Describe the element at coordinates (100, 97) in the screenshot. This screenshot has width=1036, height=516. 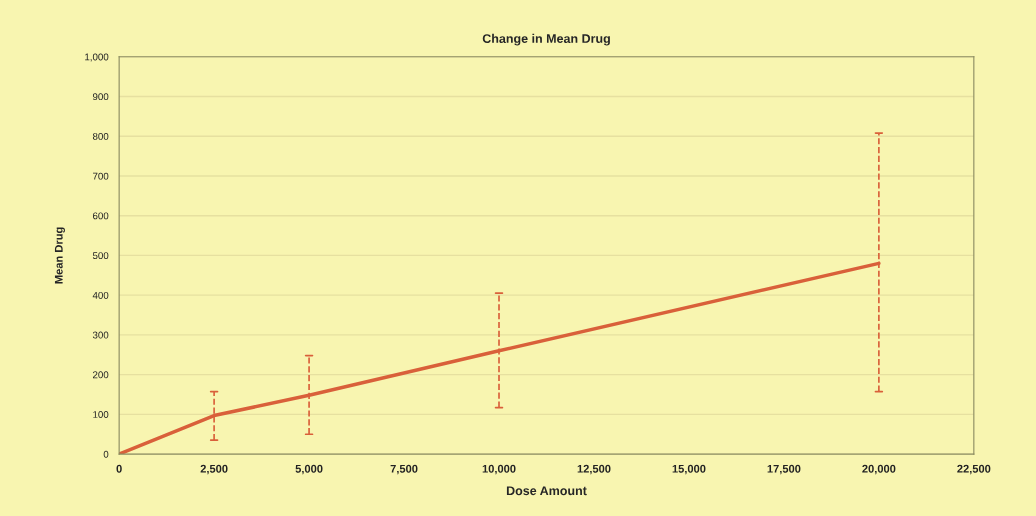
I see `y-tick-label: 900` at that location.